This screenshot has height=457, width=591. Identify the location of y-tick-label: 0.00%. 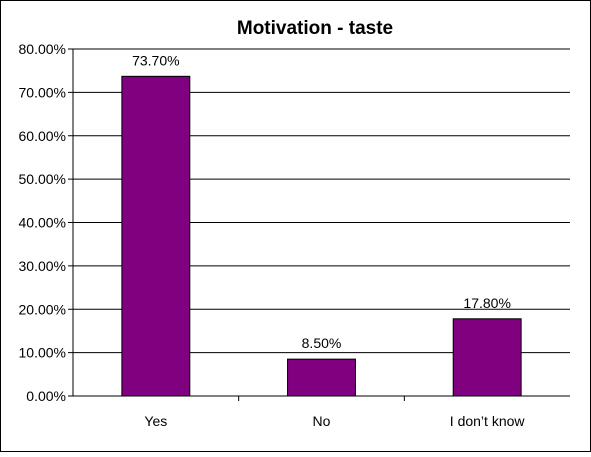
(46, 396).